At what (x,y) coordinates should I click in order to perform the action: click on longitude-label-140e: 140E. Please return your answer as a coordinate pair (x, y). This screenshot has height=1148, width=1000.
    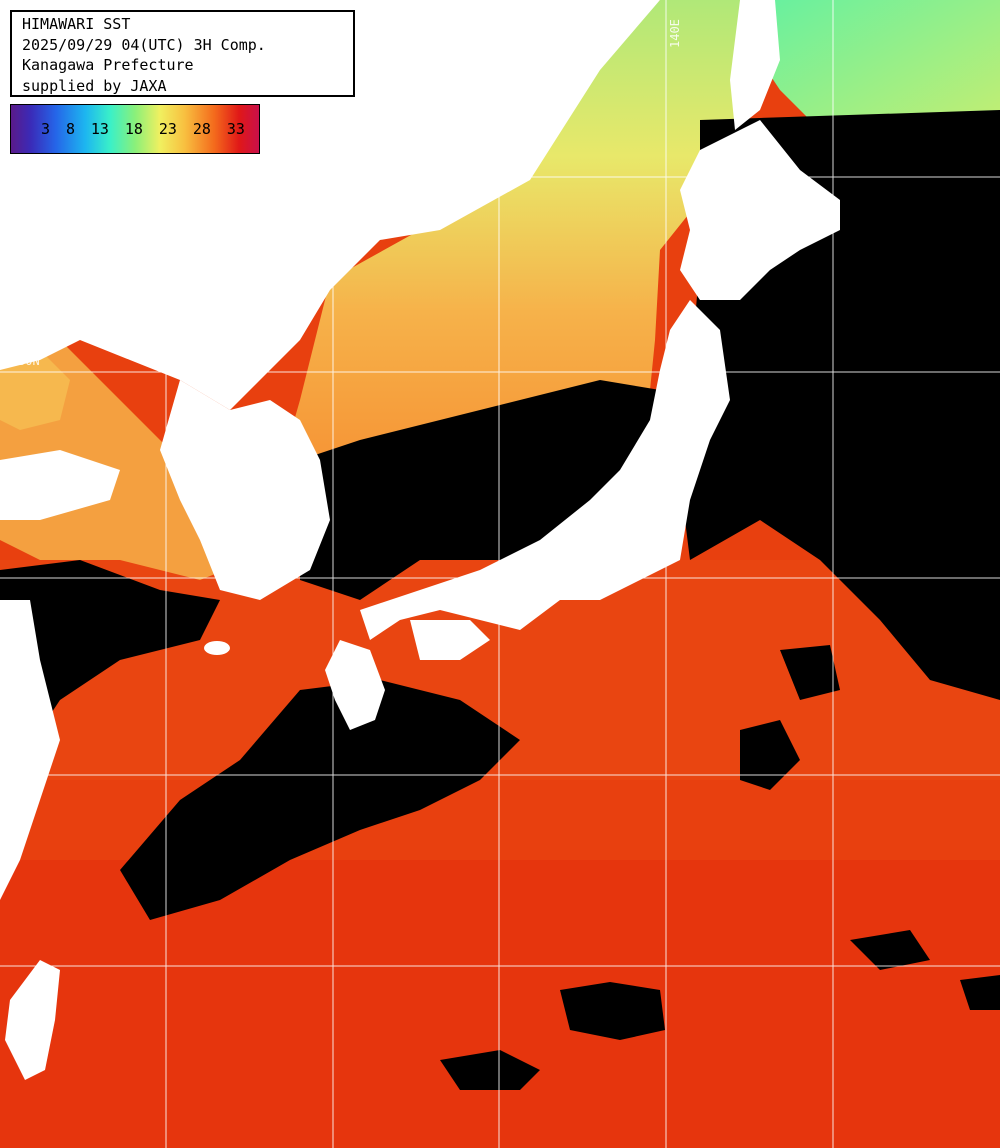
    Looking at the image, I should click on (675, 33).